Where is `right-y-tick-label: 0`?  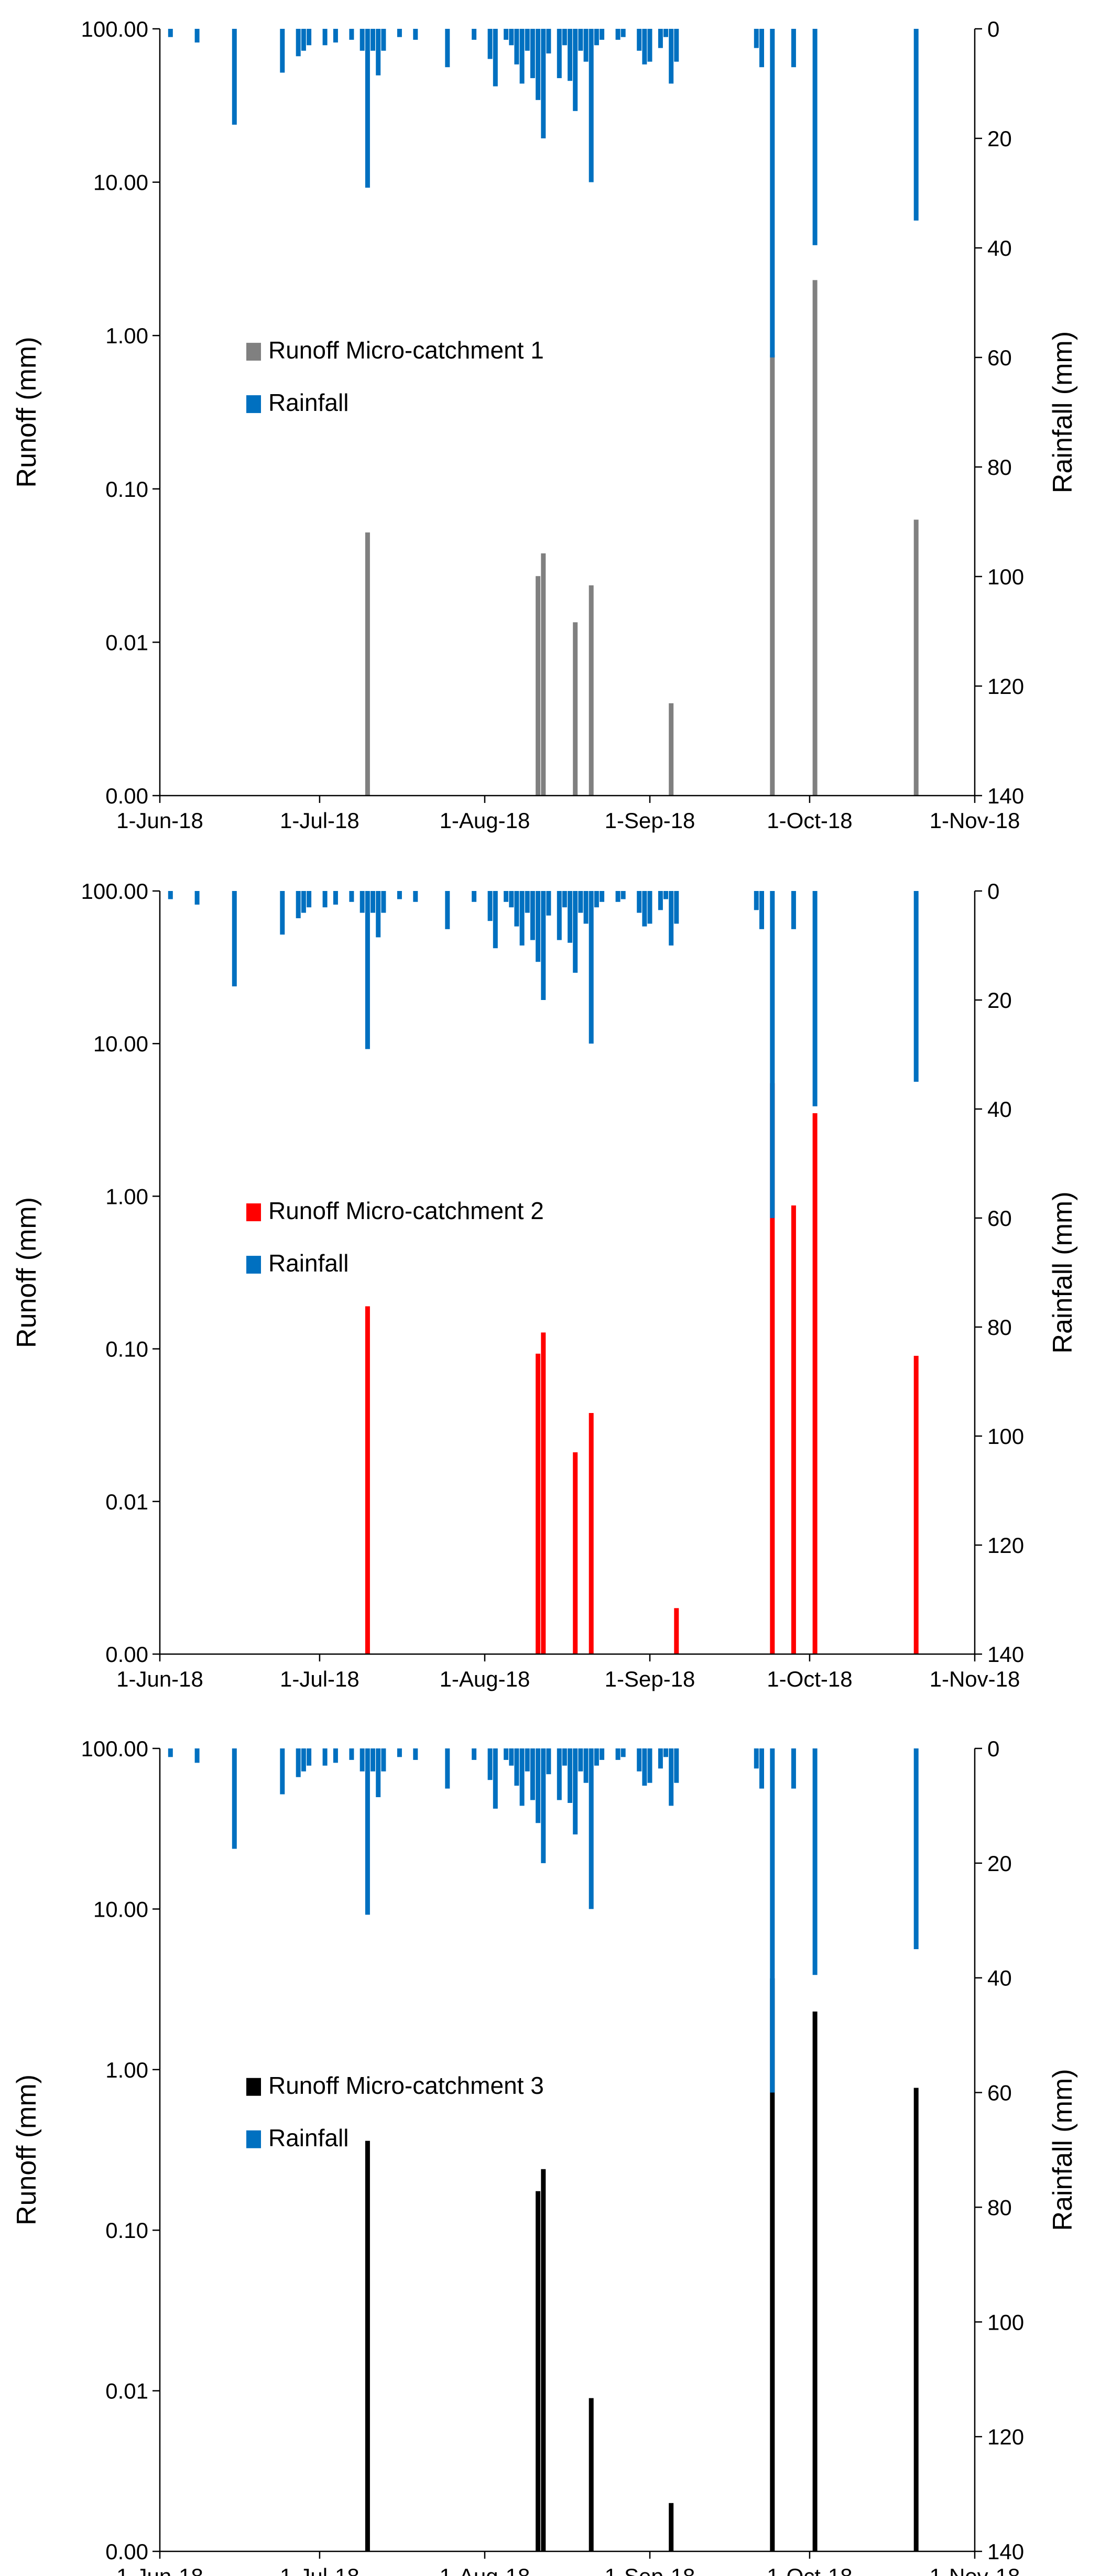 right-y-tick-label: 0 is located at coordinates (993, 1748).